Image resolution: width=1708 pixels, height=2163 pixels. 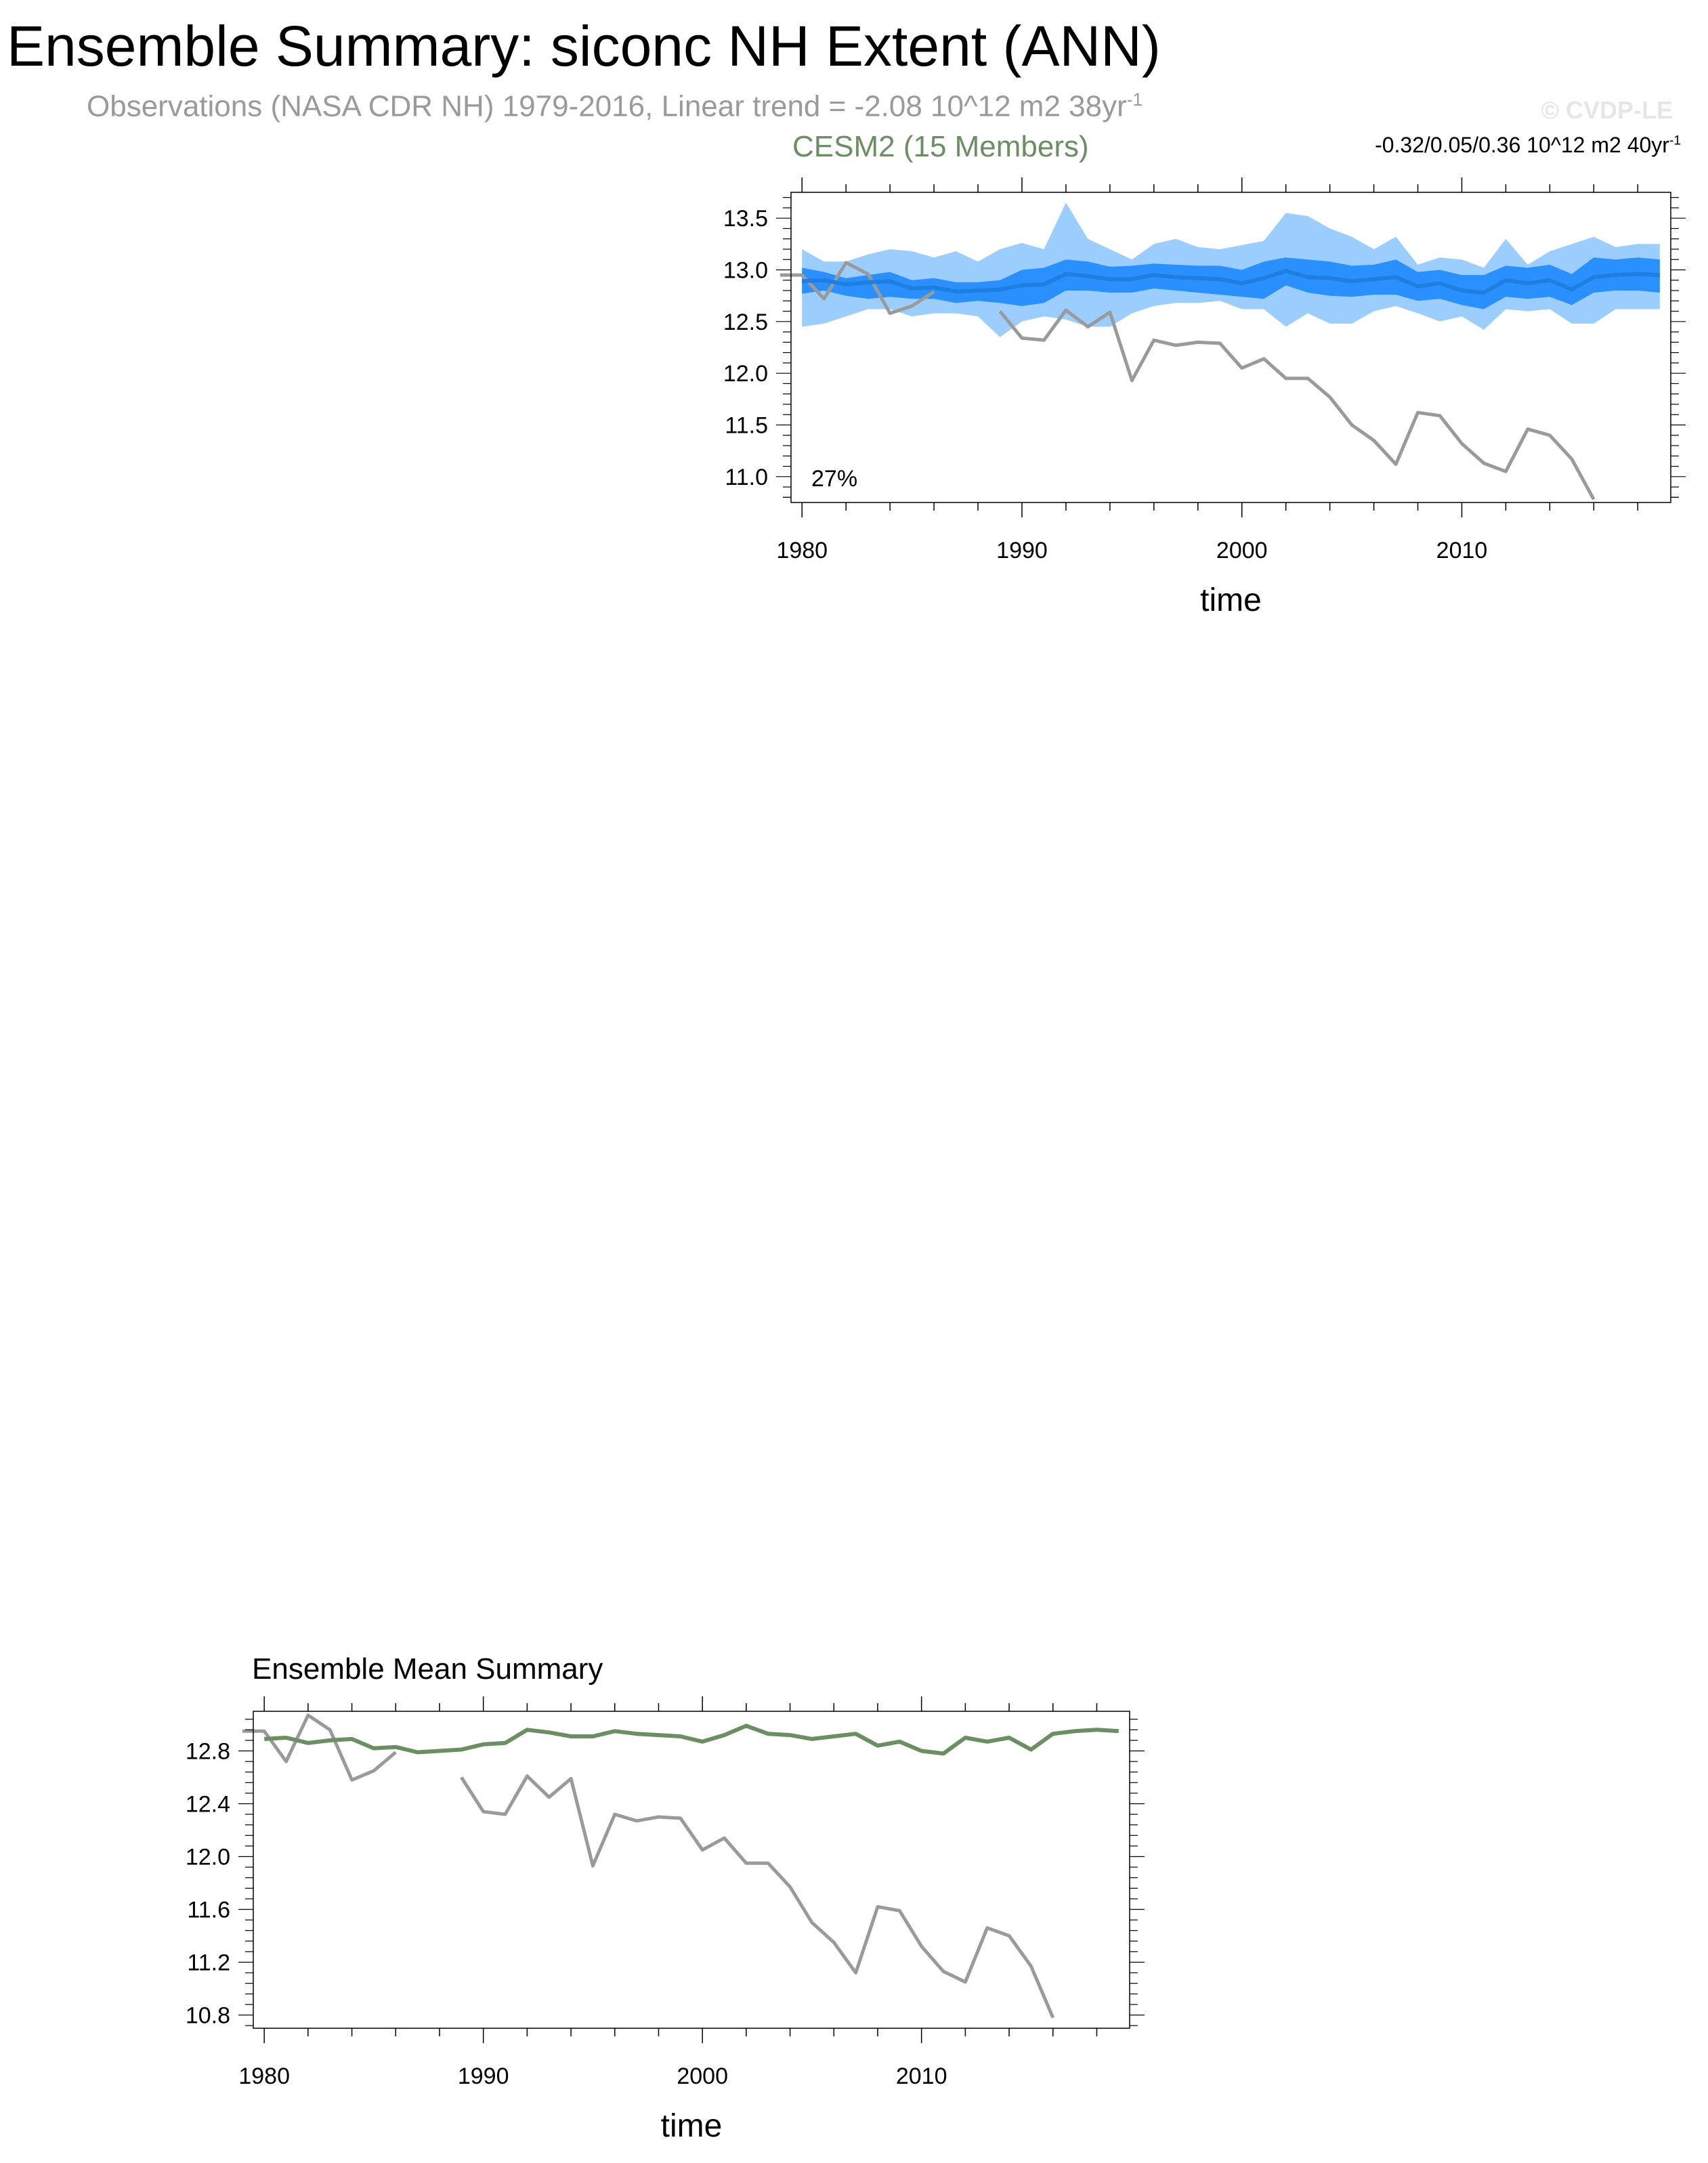 What do you see at coordinates (208, 1805) in the screenshot?
I see `y-tick-label: 12.4` at bounding box center [208, 1805].